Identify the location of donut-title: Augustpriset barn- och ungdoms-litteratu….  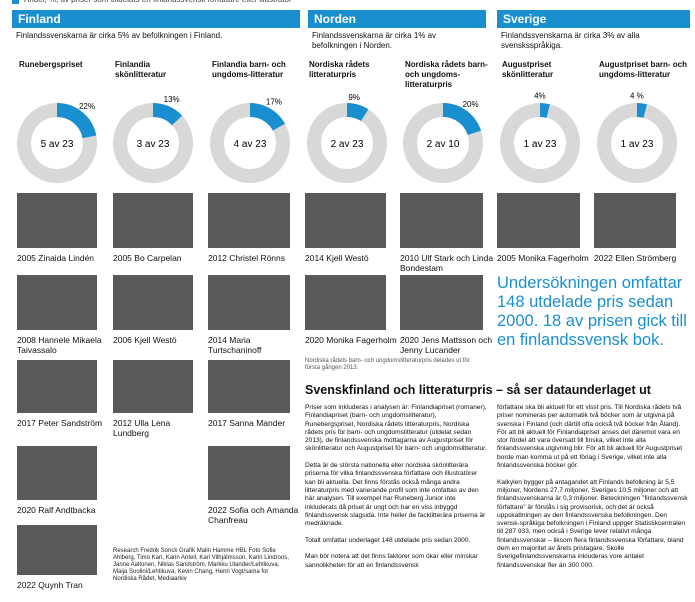
(643, 69).